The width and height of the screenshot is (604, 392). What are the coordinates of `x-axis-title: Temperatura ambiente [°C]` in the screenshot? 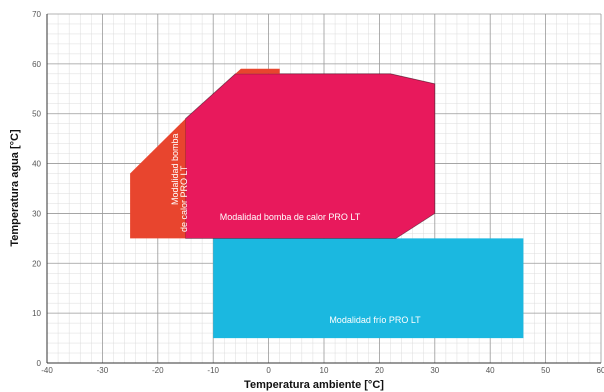 It's located at (314, 385).